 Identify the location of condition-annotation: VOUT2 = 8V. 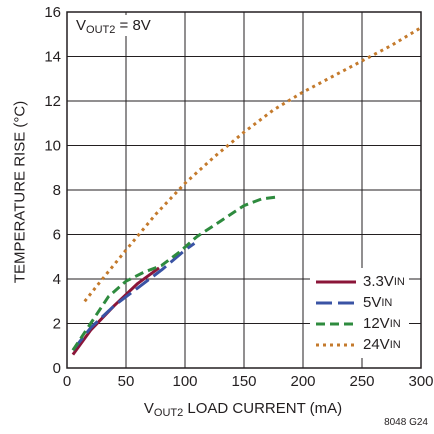
(113, 25).